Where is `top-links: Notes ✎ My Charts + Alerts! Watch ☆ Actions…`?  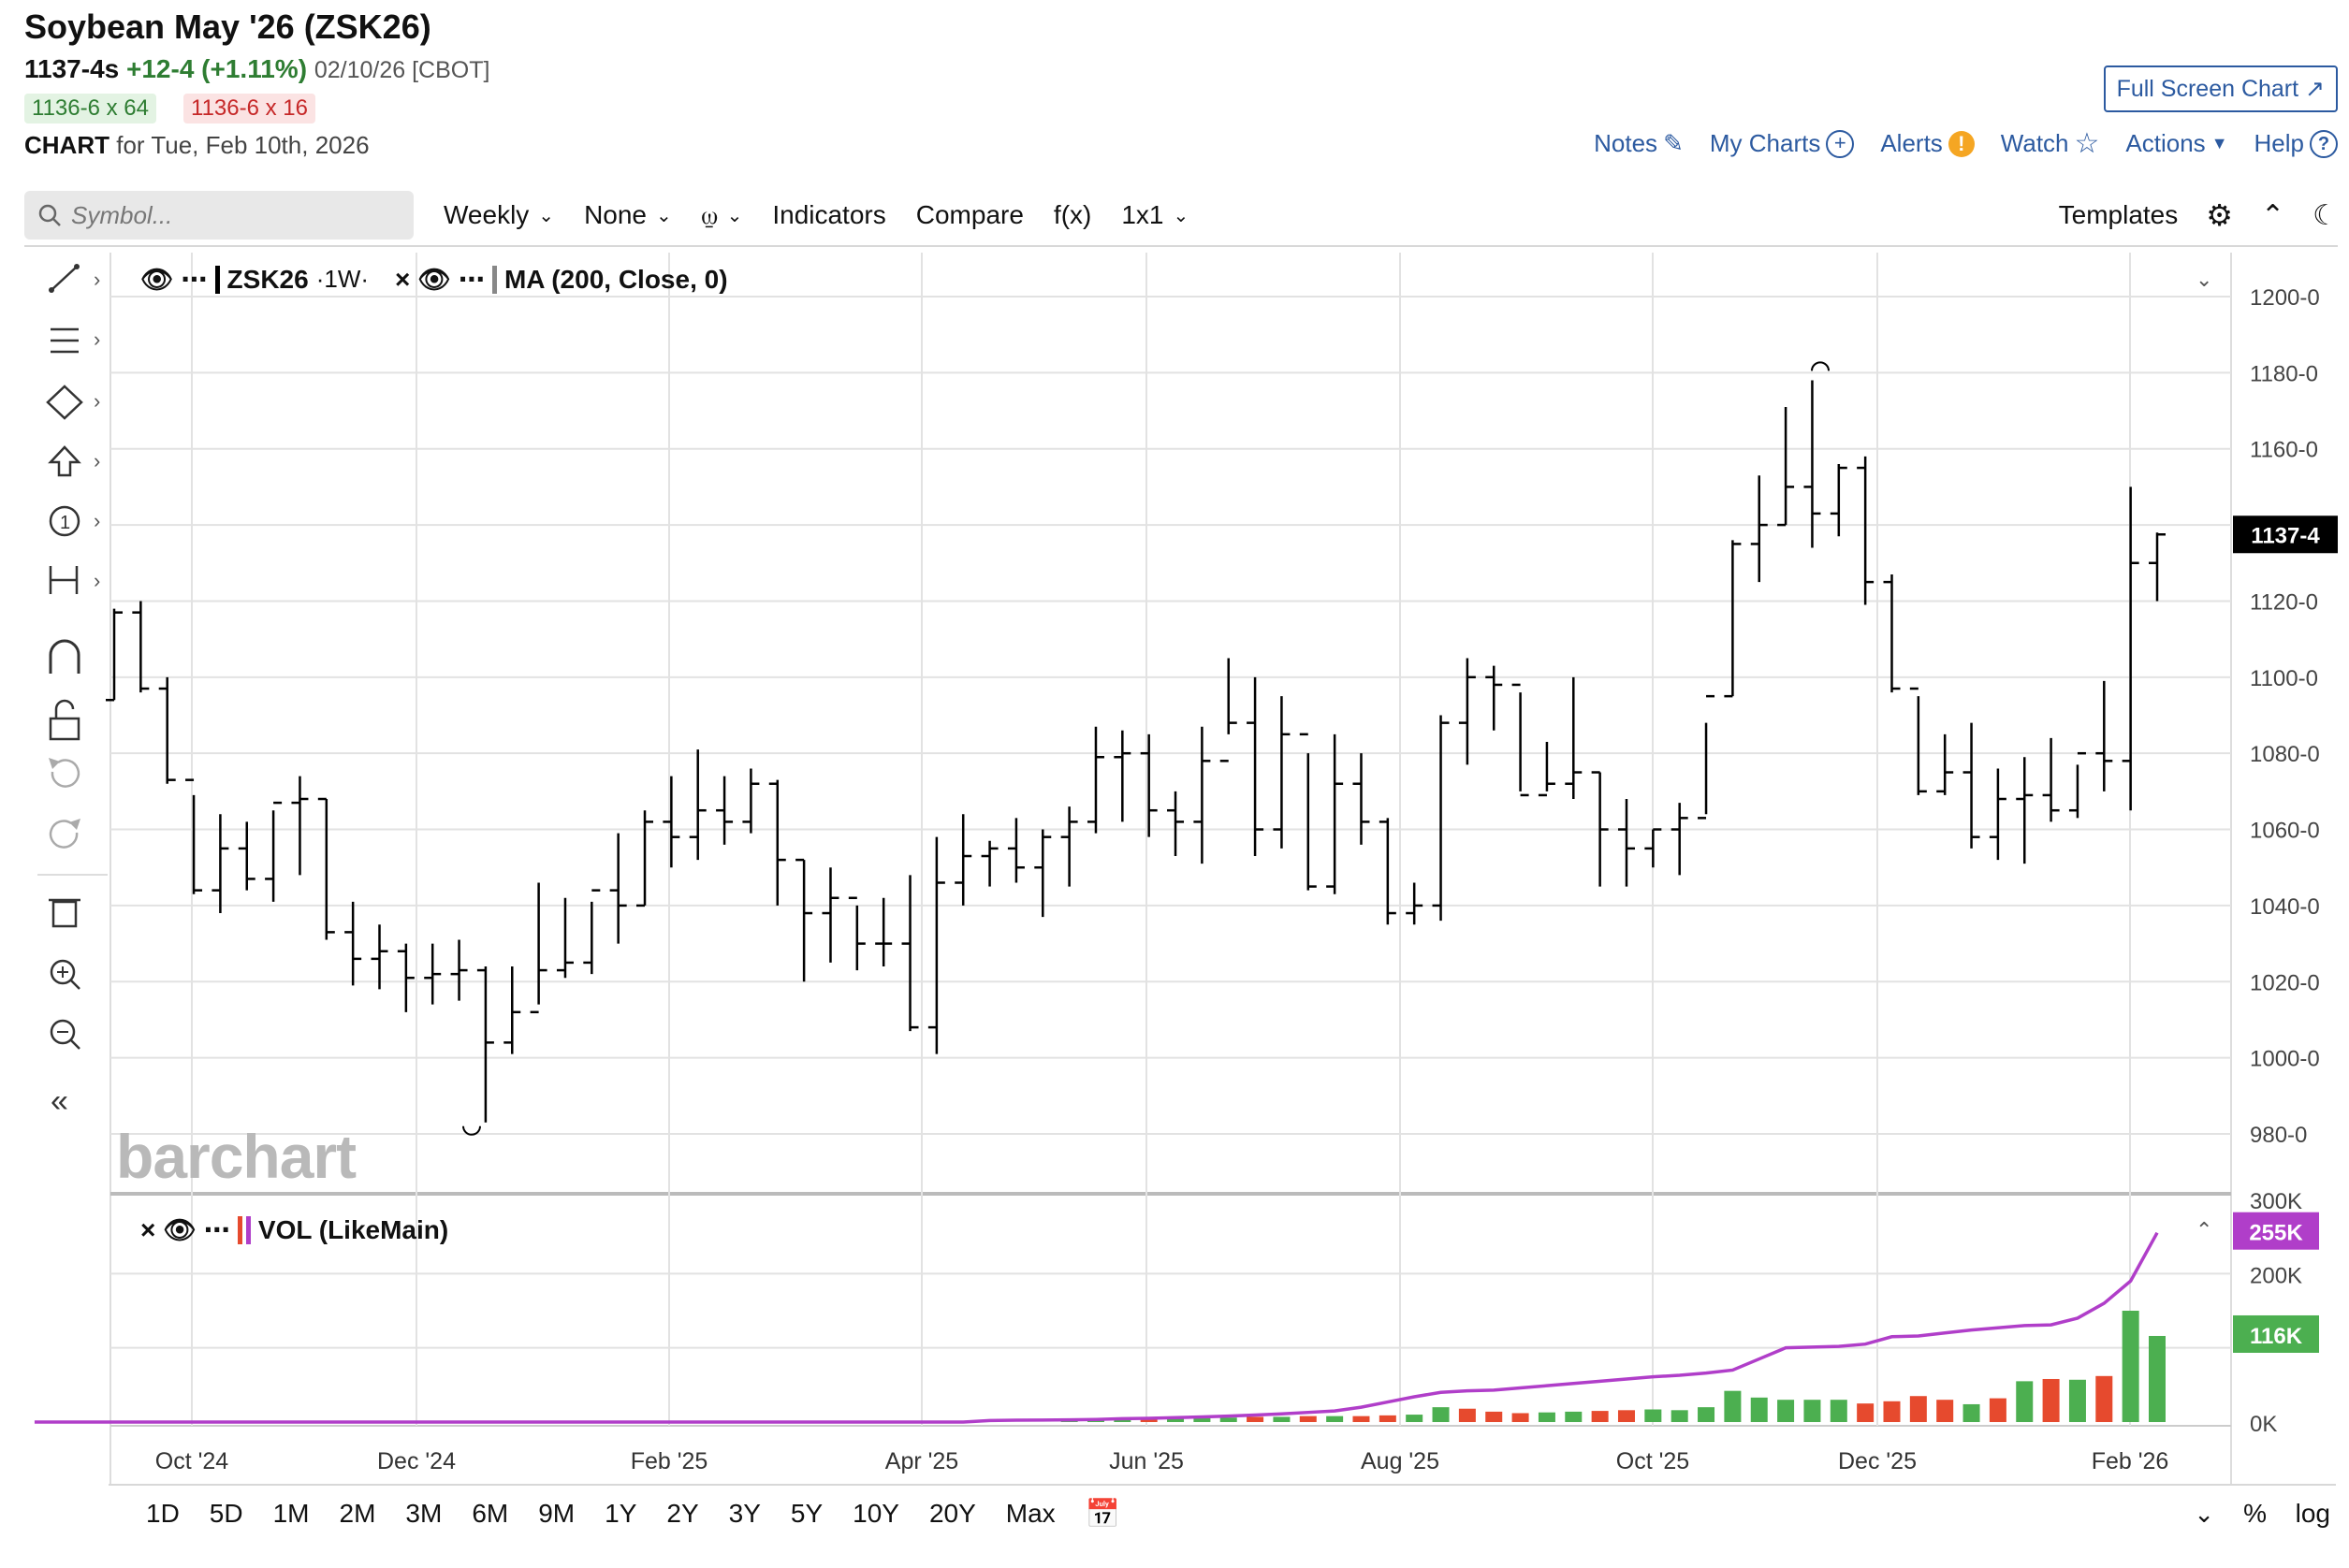 top-links: Notes ✎ My Charts + Alerts! Watch ☆ Actions… is located at coordinates (1966, 143).